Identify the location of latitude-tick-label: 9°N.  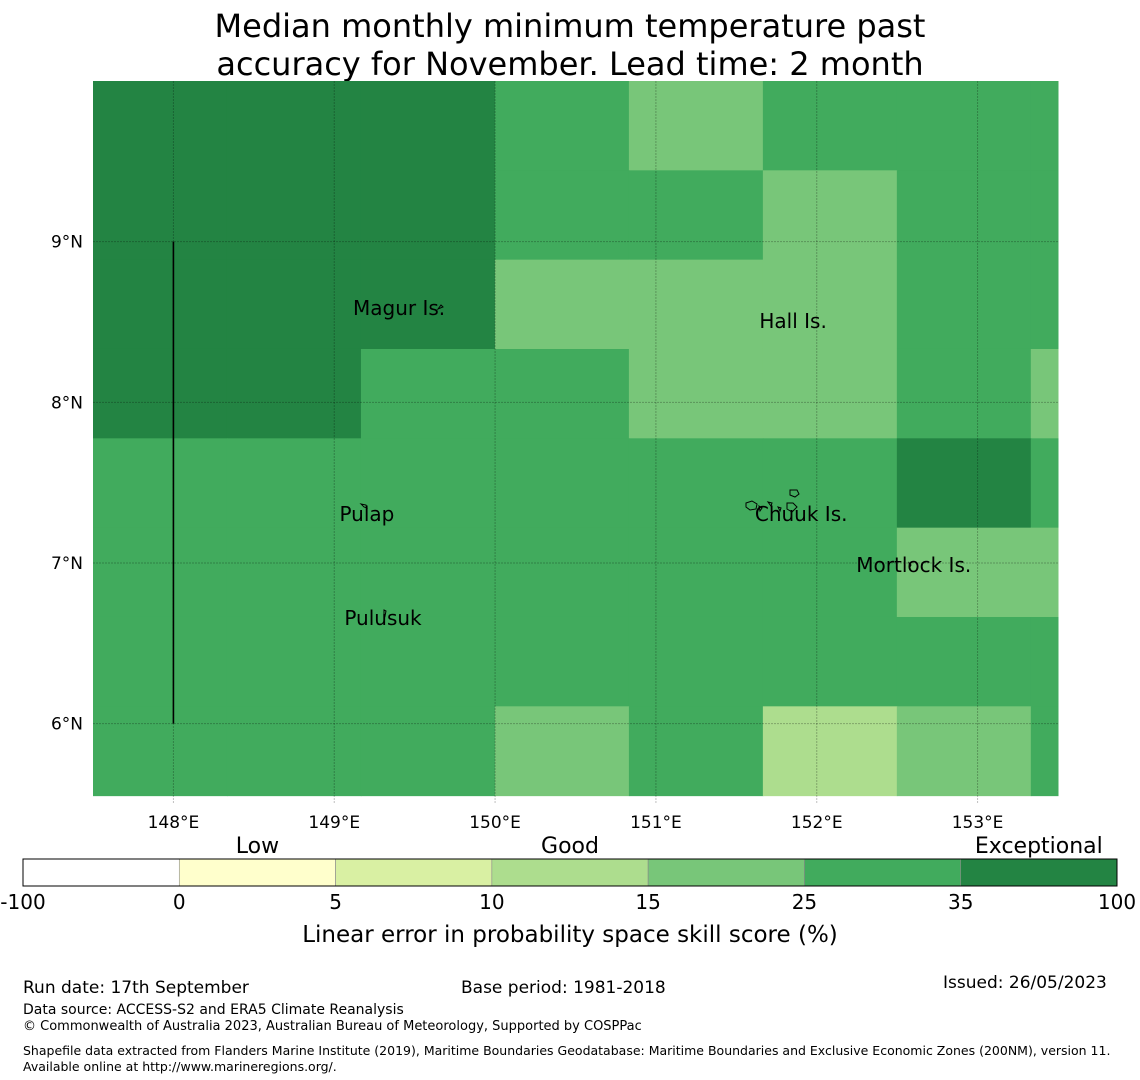
(67, 243).